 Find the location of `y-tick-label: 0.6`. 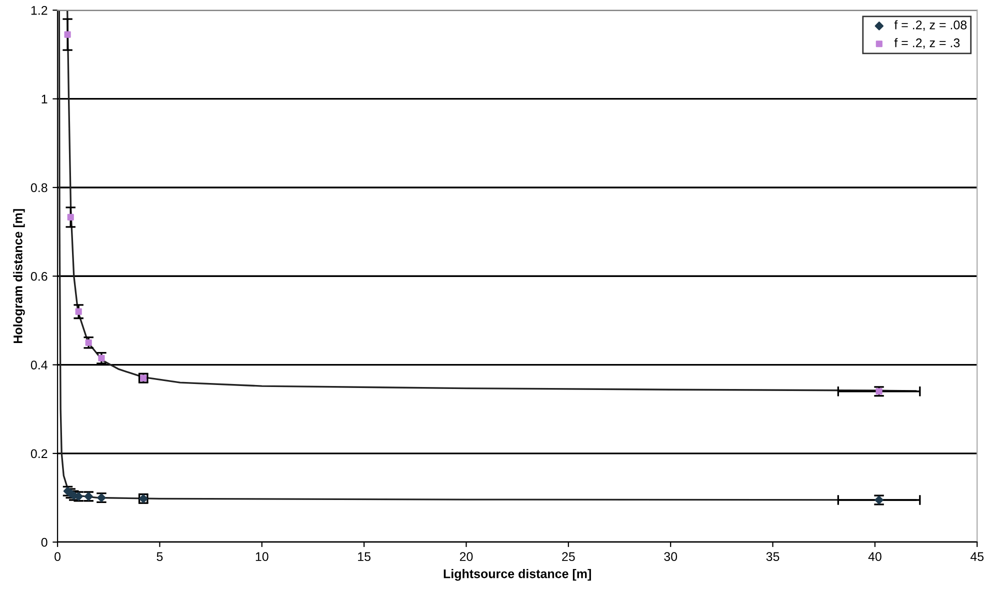

y-tick-label: 0.6 is located at coordinates (39, 276).